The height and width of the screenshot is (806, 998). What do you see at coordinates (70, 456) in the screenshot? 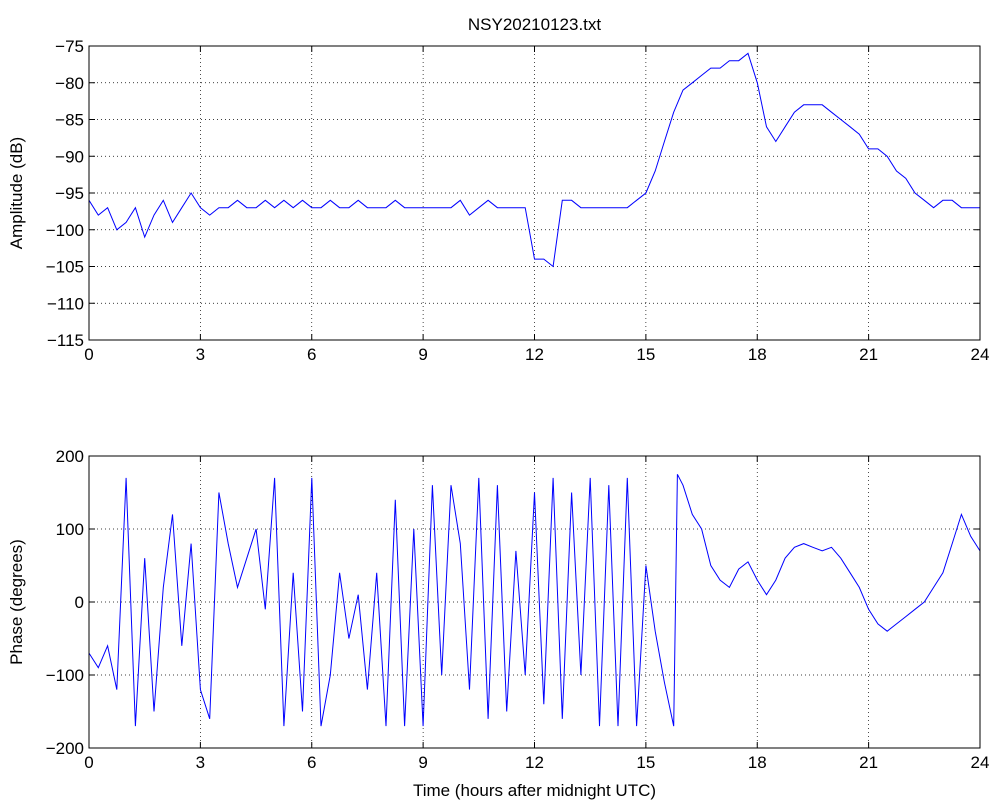
I see `y-tick-label: 200` at bounding box center [70, 456].